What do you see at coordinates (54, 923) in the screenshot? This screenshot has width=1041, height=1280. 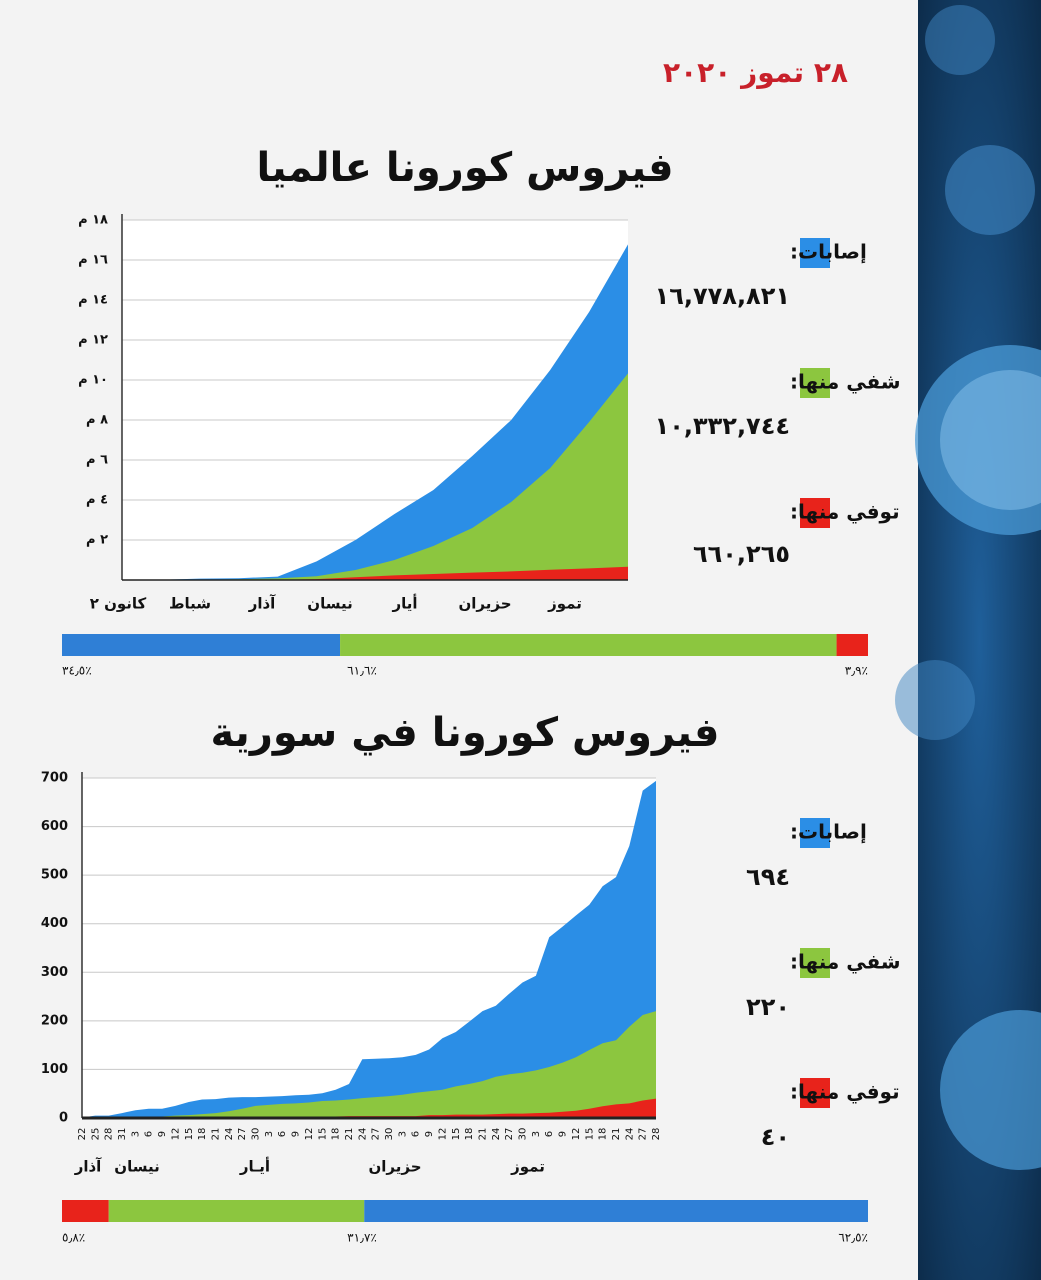 I see `y-tick-label: 400` at bounding box center [54, 923].